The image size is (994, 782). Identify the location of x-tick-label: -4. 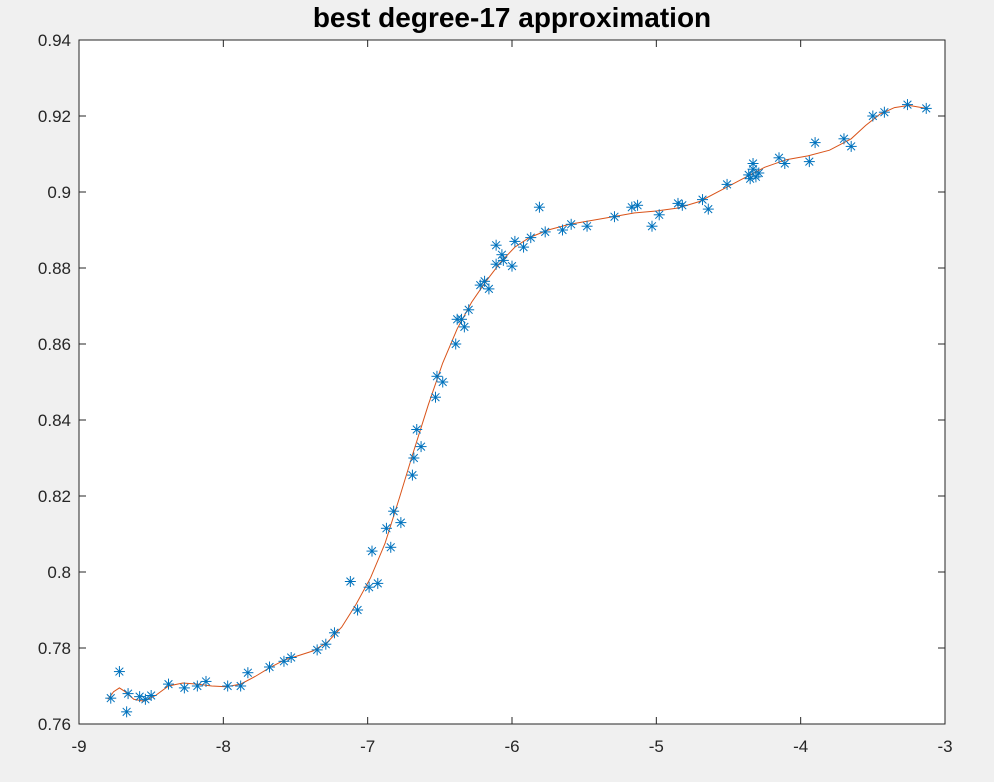
(800, 746).